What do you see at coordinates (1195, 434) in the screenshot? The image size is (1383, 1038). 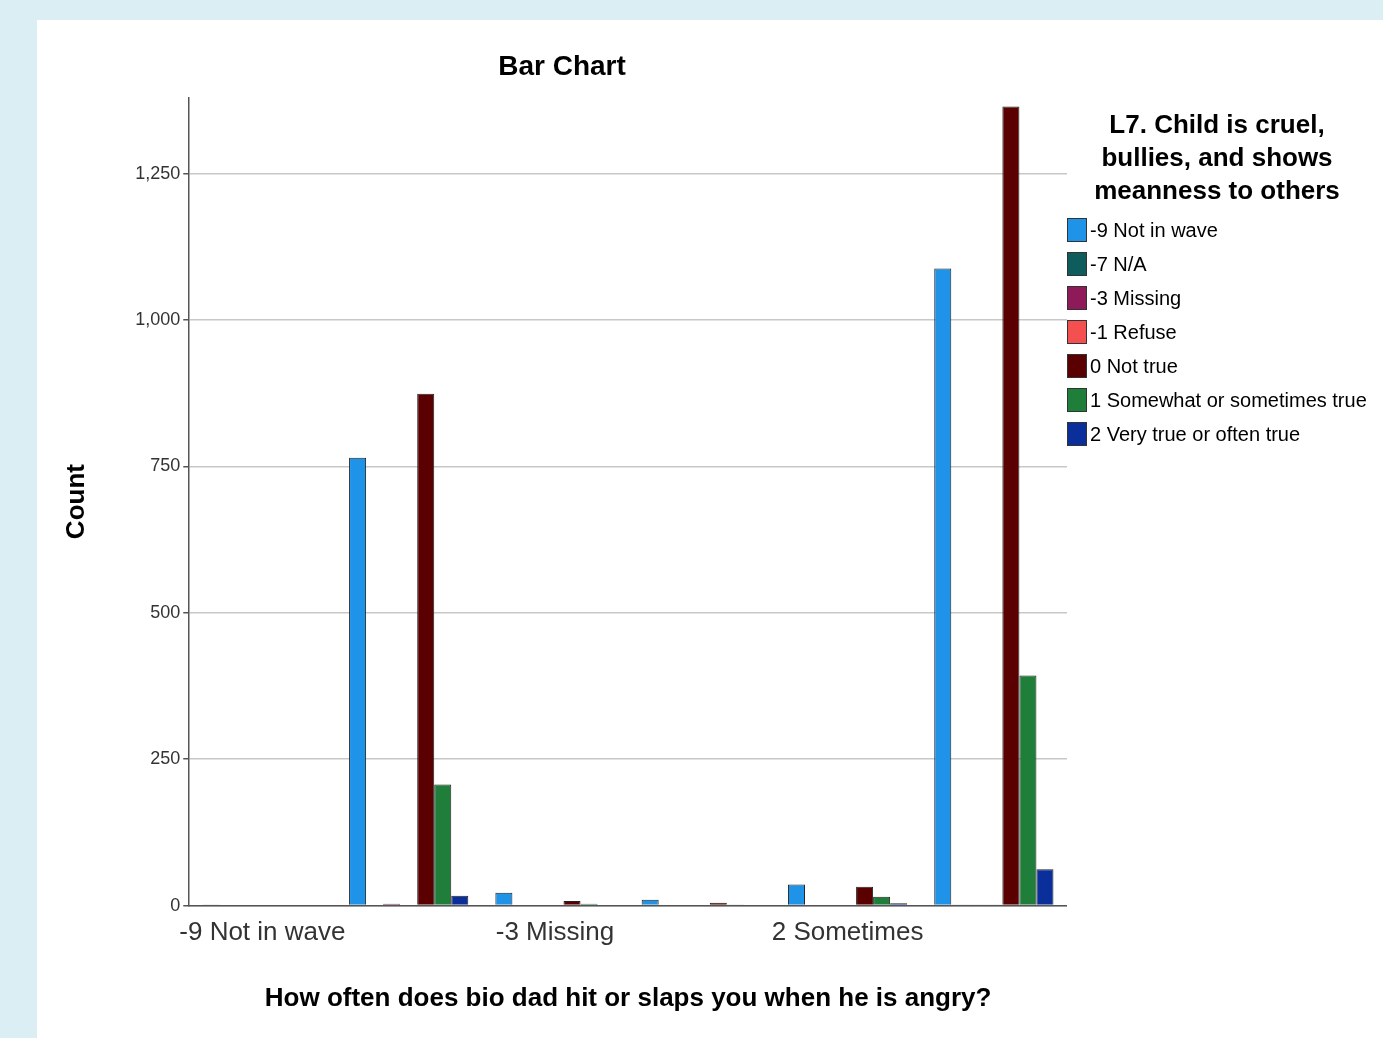 I see `legend-label: 2 Very true or often true` at bounding box center [1195, 434].